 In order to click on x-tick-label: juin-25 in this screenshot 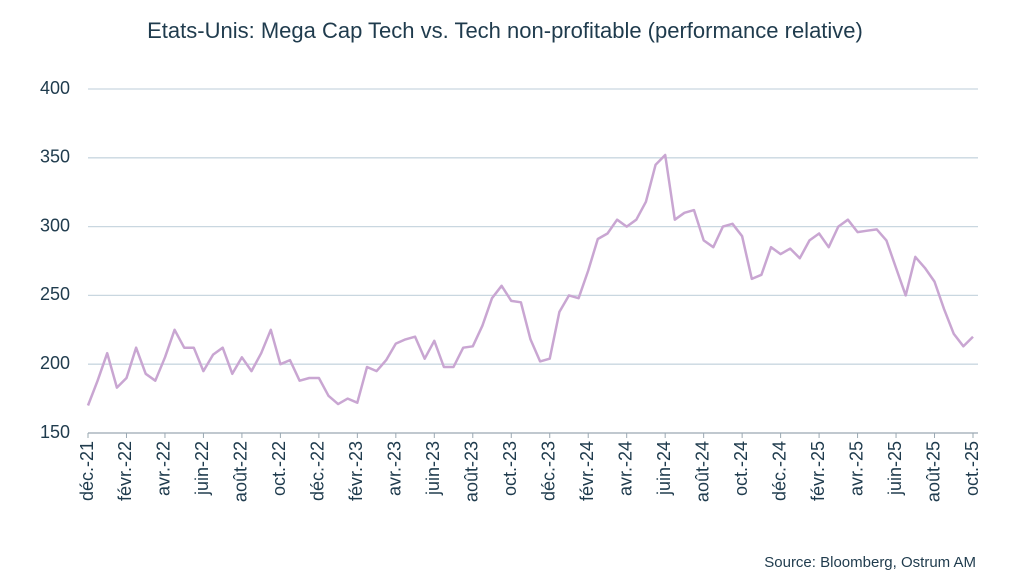, I will do `click(895, 468)`.